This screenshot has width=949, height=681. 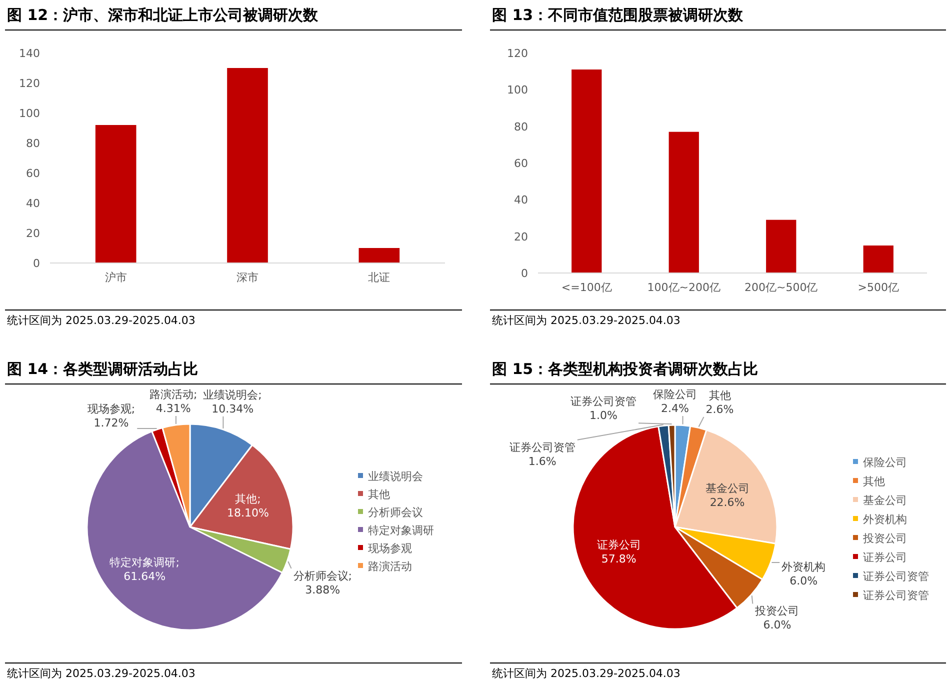 I want to click on x-tick-label: <=100亿, so click(x=586, y=287).